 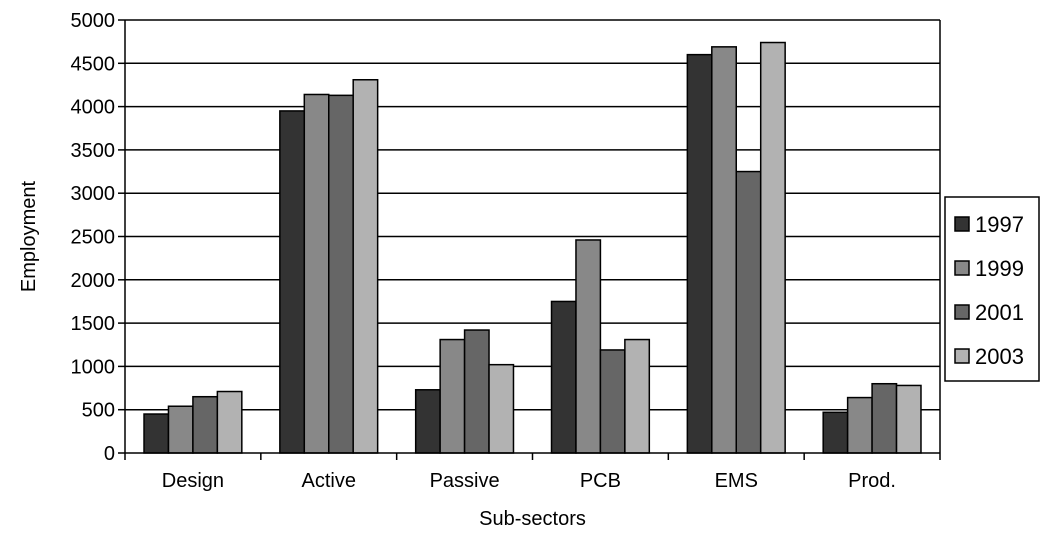 What do you see at coordinates (563, 377) in the screenshot?
I see `bar-1997-pcb` at bounding box center [563, 377].